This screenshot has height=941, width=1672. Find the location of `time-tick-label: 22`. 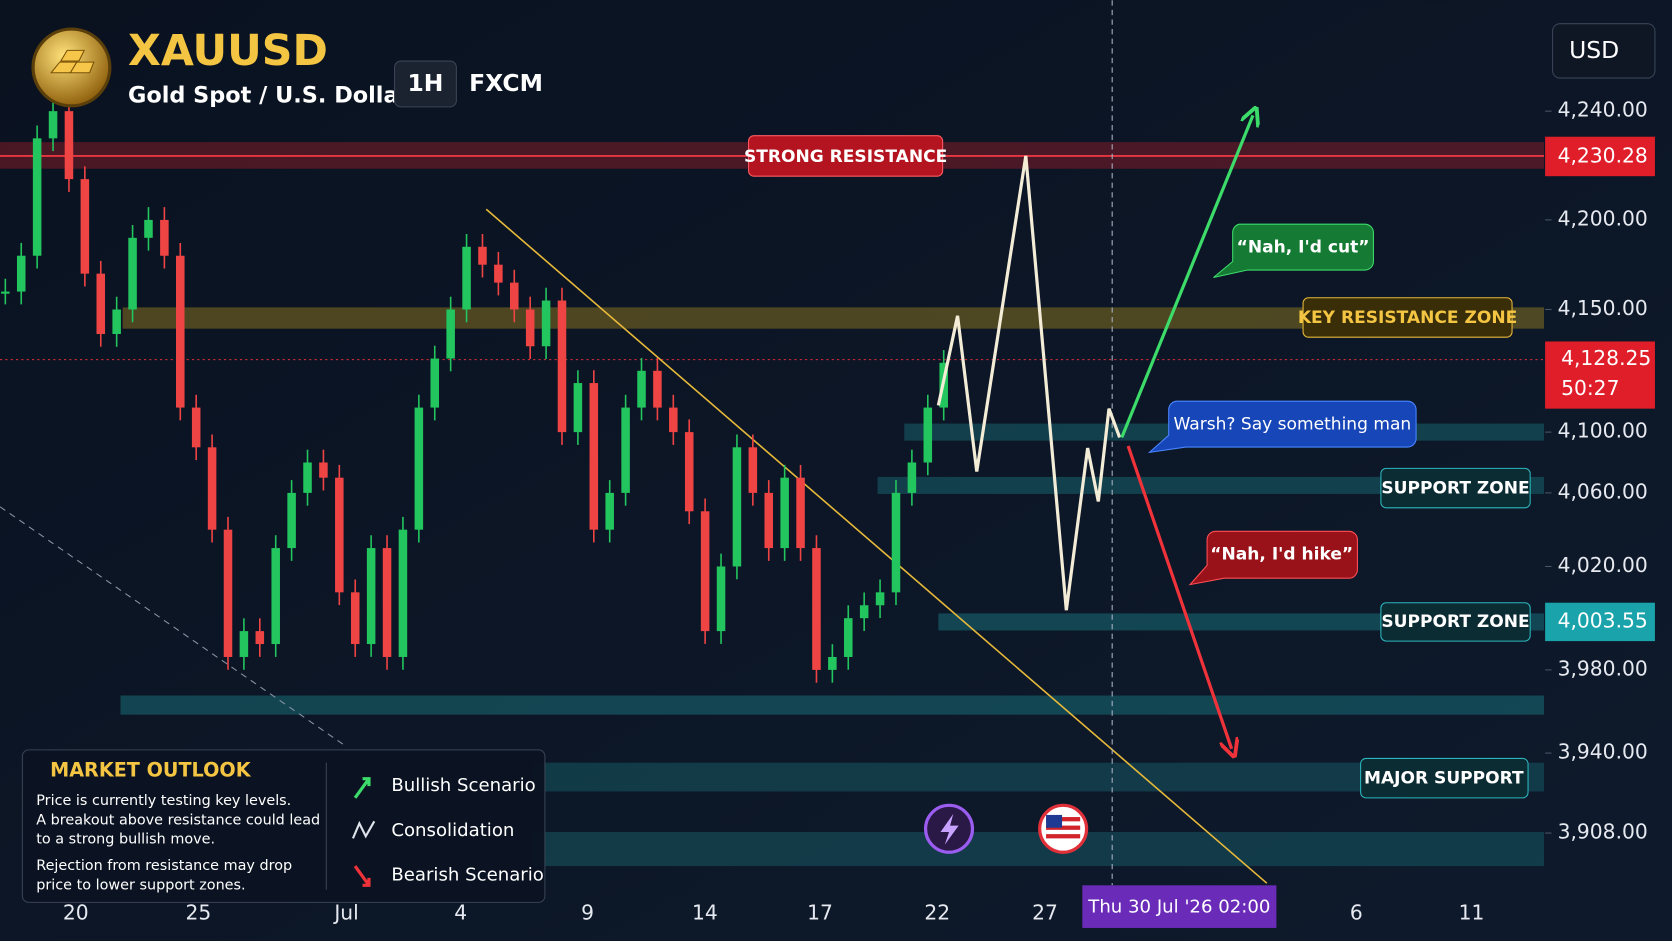

time-tick-label: 22 is located at coordinates (937, 913).